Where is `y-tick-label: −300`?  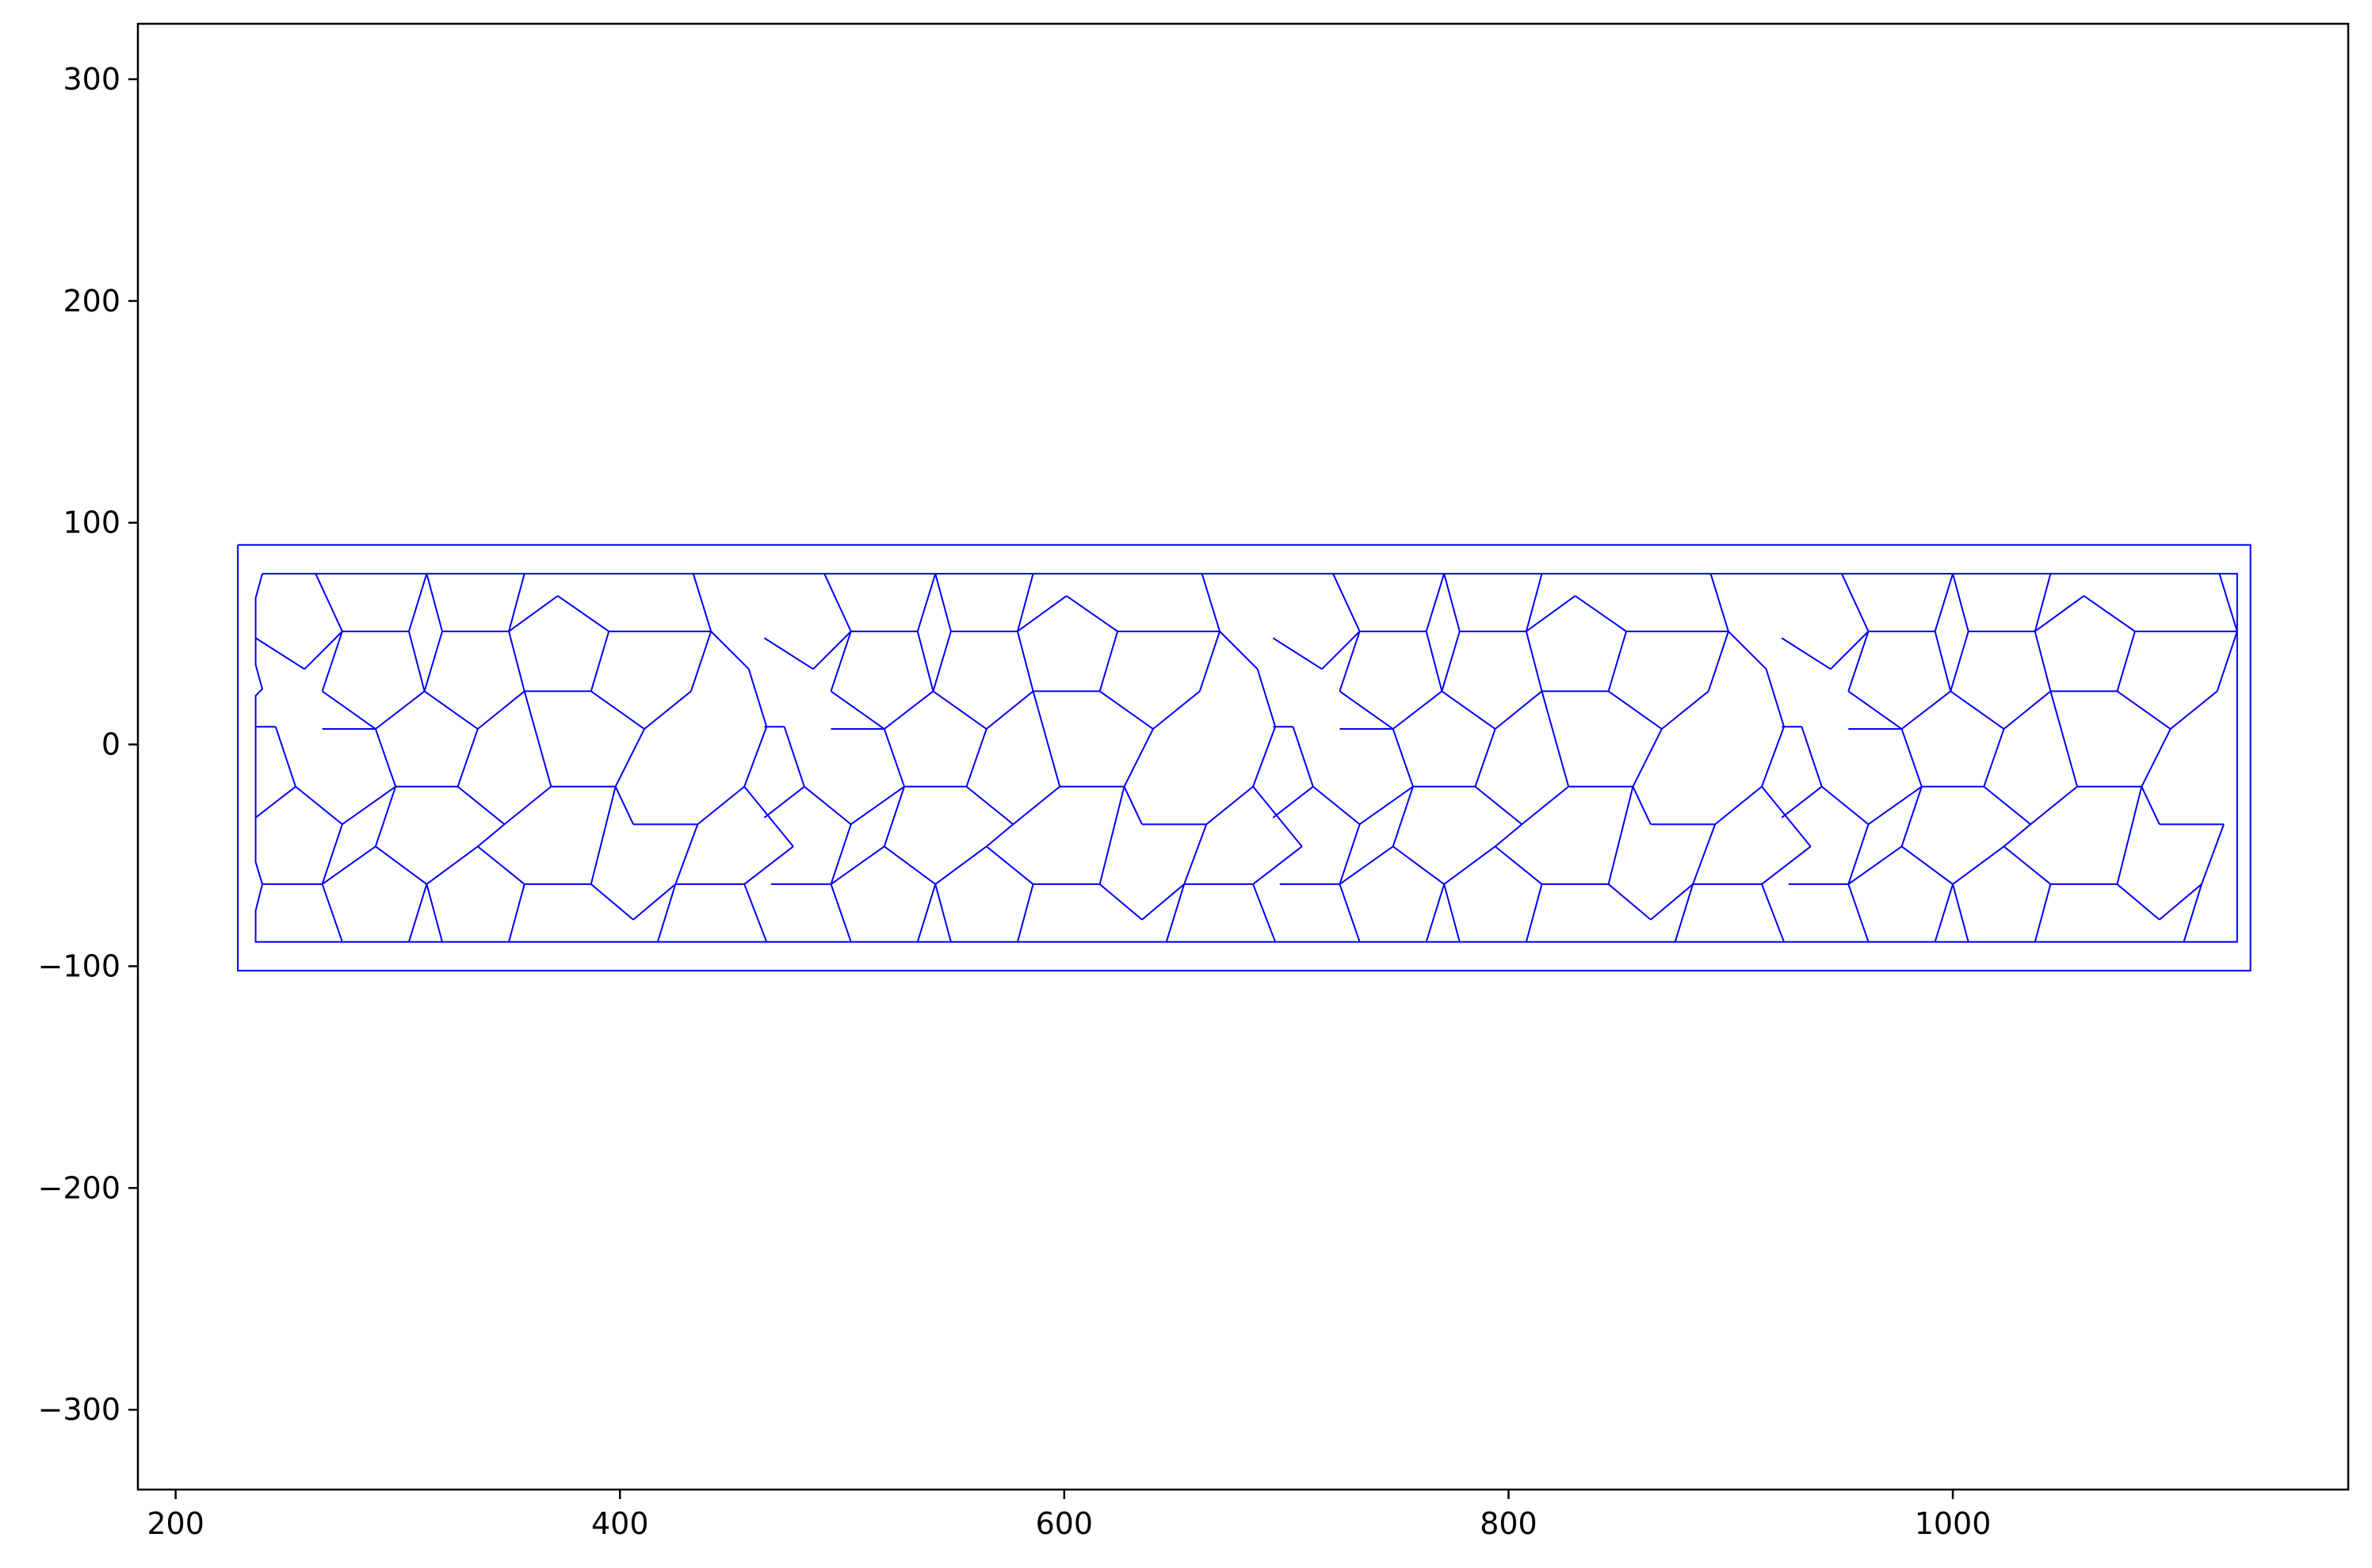
y-tick-label: −300 is located at coordinates (79, 1409).